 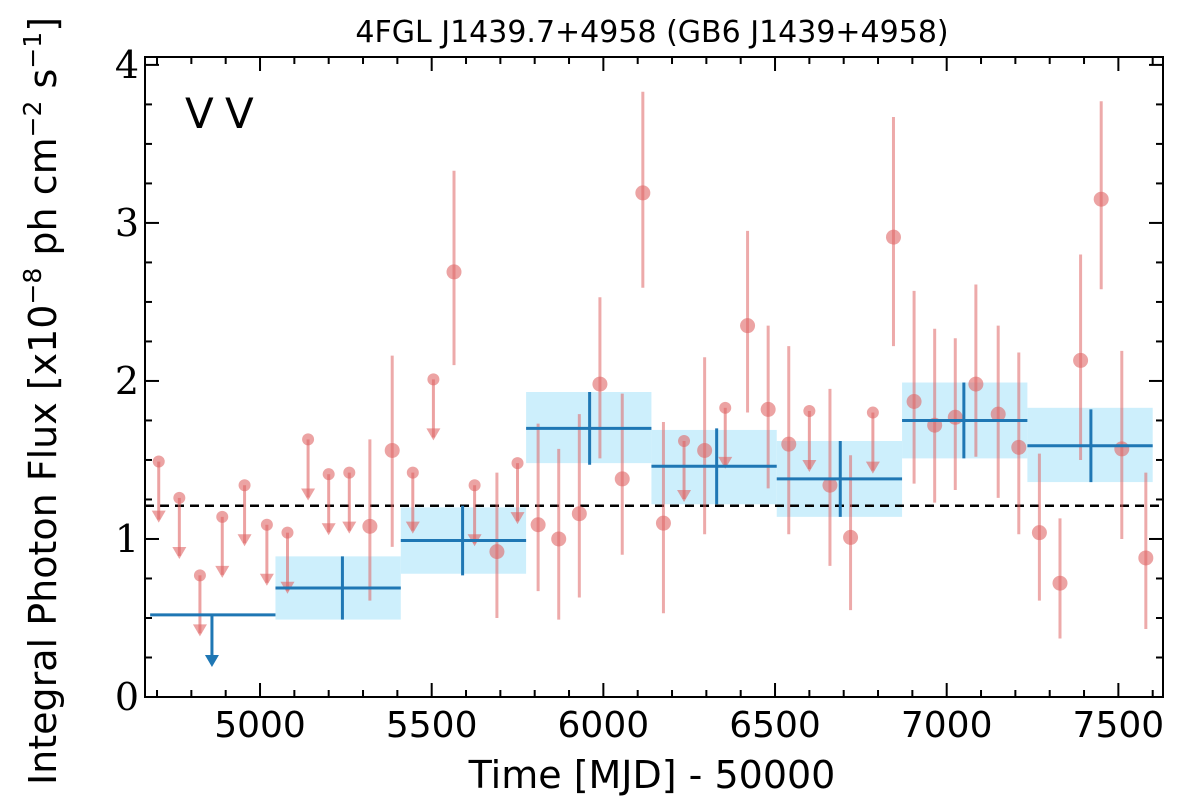 I want to click on y-tick-label: 4, so click(x=127, y=65).